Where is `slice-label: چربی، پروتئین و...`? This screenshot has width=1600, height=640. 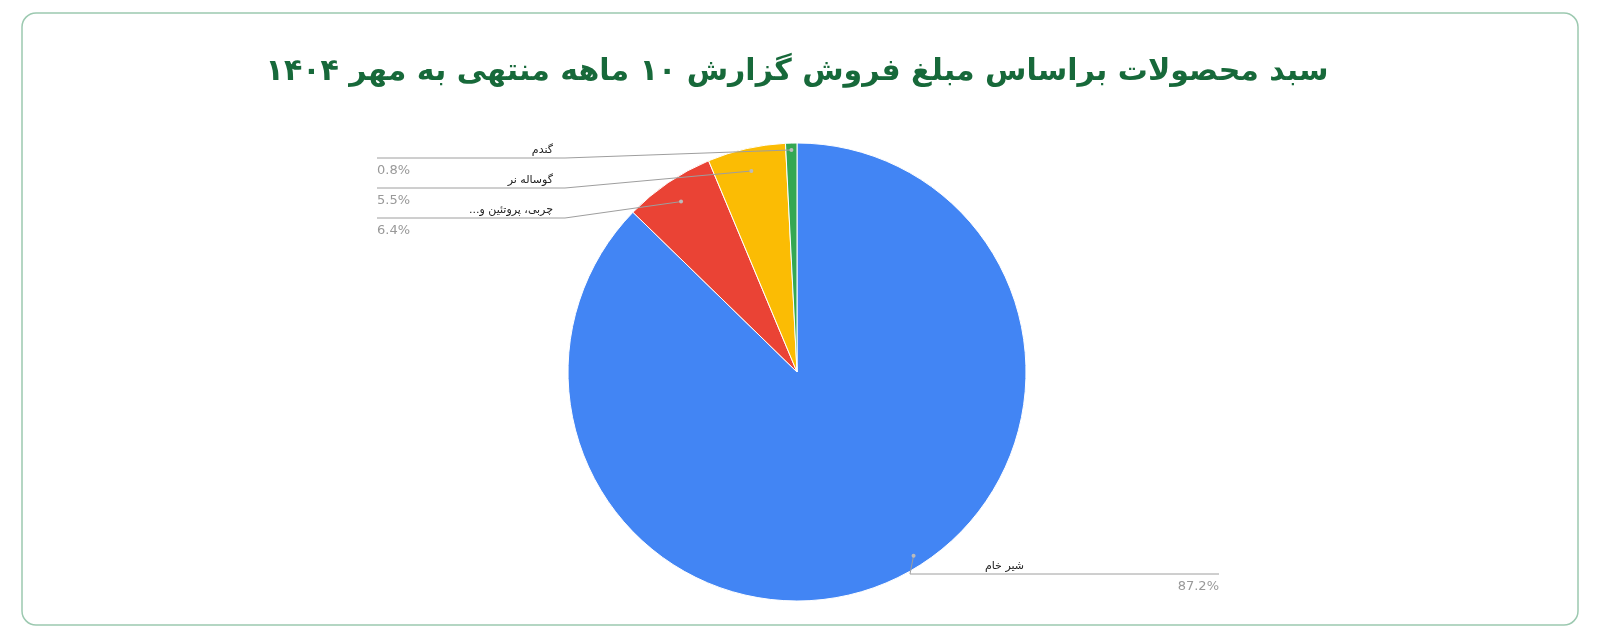 slice-label: چربی، پروتئین و... is located at coordinates (511, 209).